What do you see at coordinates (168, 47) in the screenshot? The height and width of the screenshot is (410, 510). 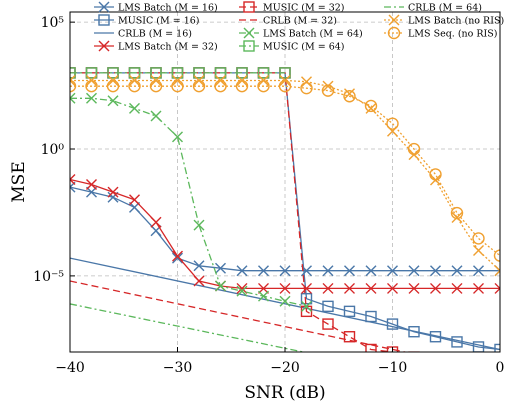 I see `legend-label: LMS Batch (M = 32)` at bounding box center [168, 47].